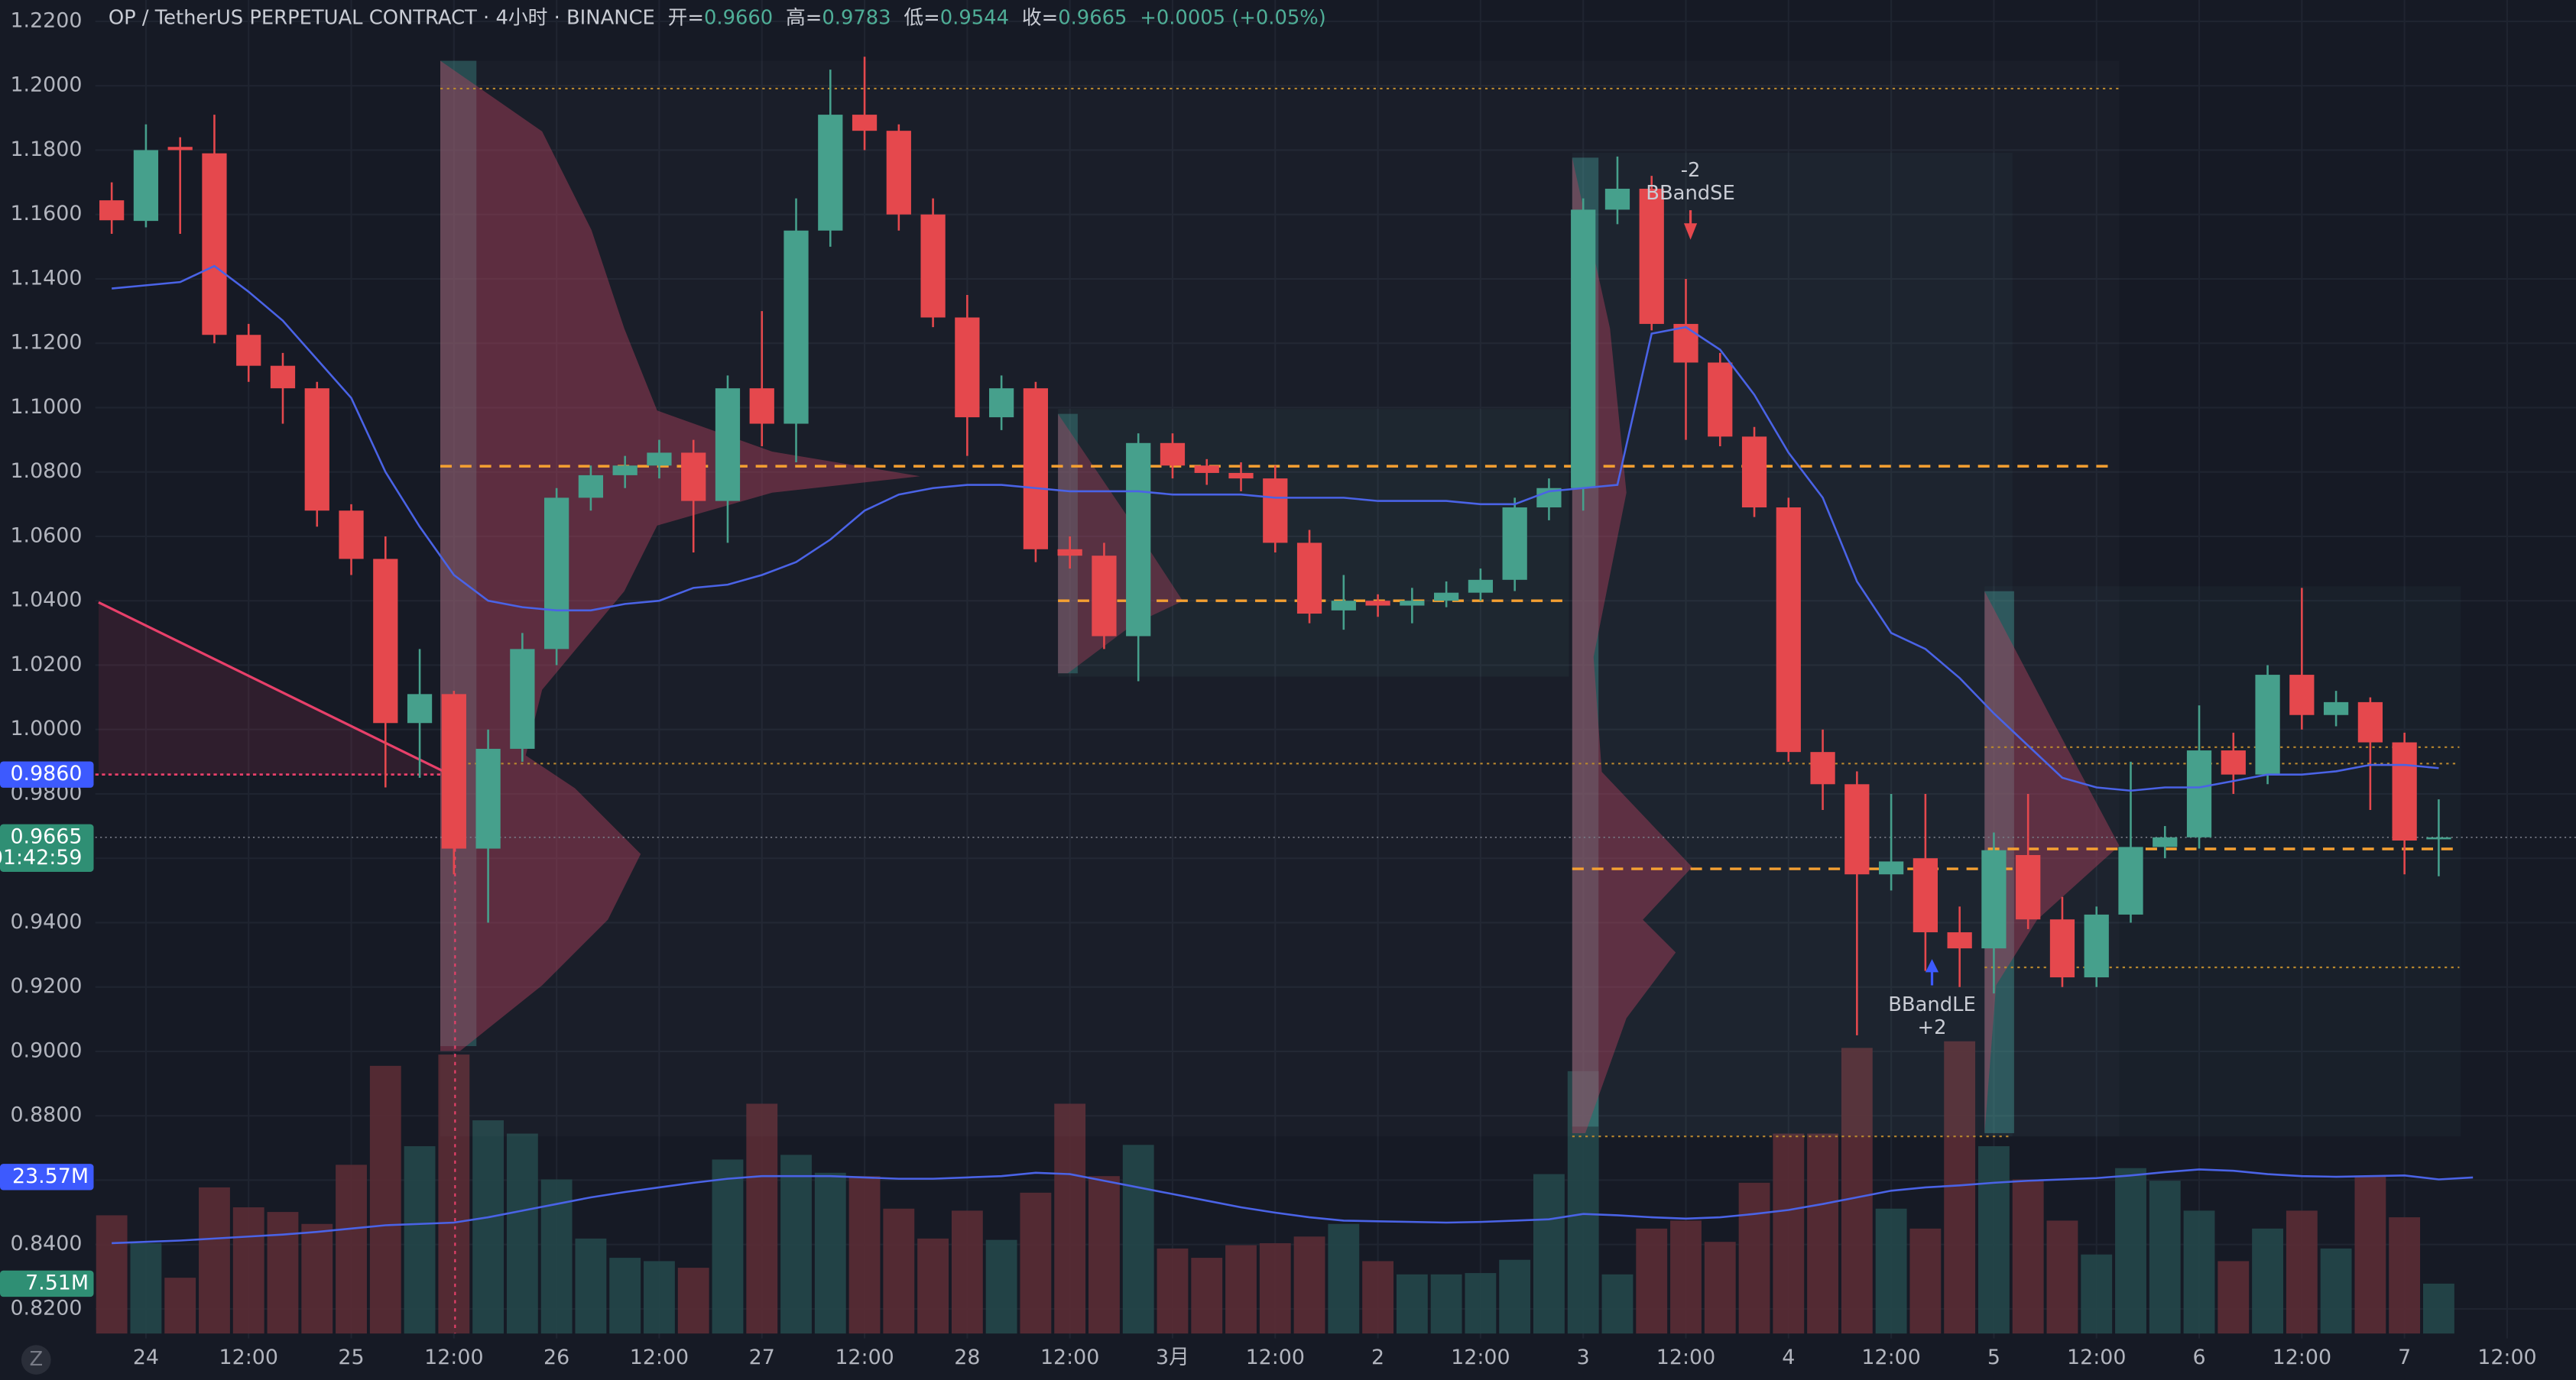 This screenshot has height=1380, width=2576. What do you see at coordinates (1931, 1027) in the screenshot?
I see `annotation: +2` at bounding box center [1931, 1027].